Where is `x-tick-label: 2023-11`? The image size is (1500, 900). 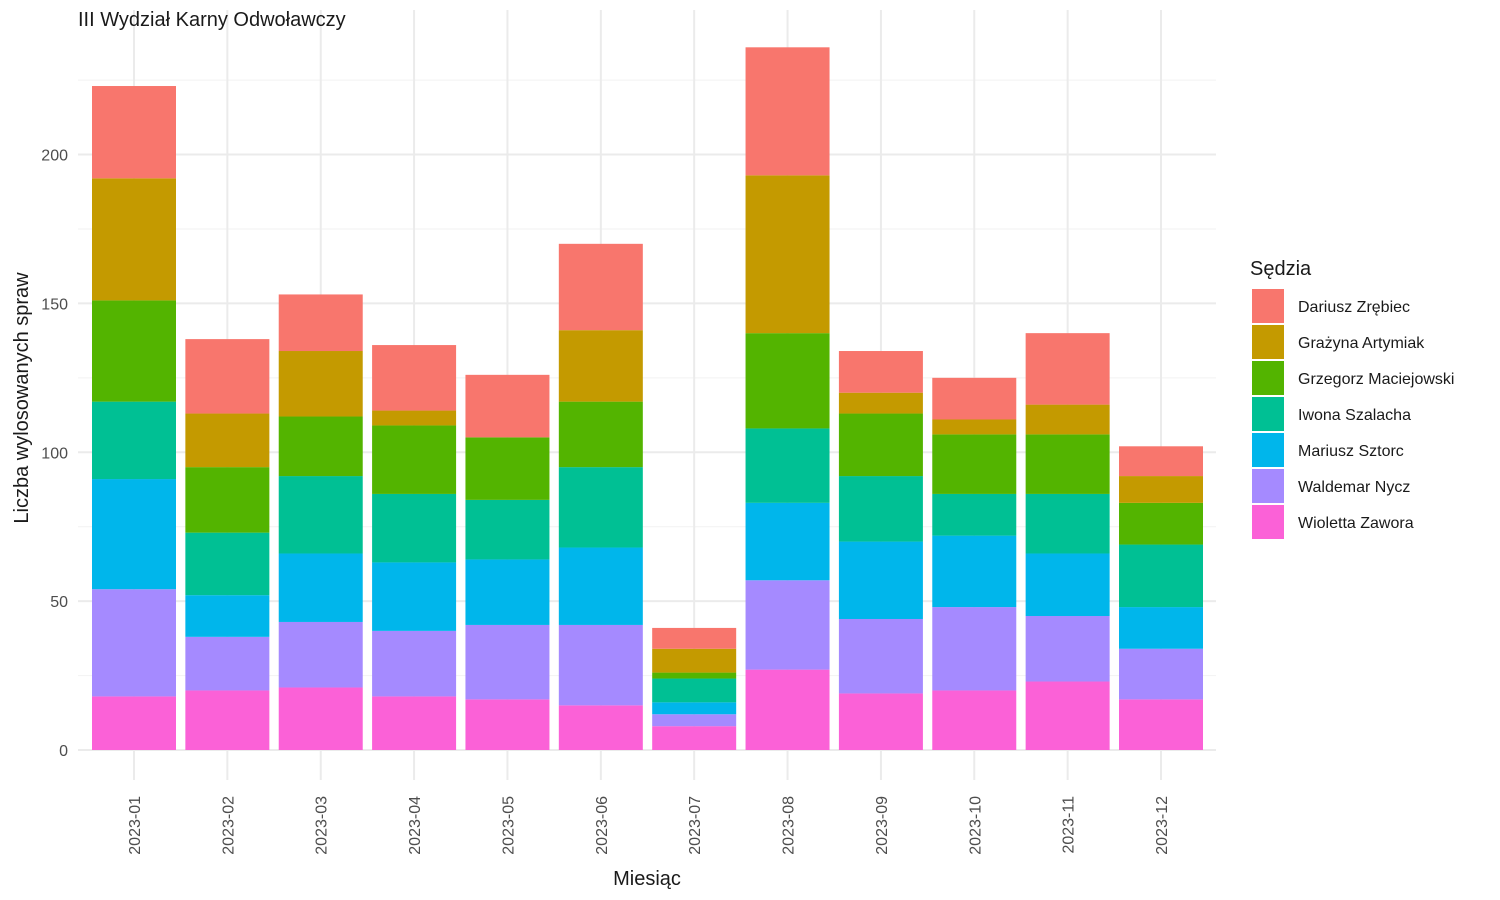
x-tick-label: 2023-11 is located at coordinates (1069, 825).